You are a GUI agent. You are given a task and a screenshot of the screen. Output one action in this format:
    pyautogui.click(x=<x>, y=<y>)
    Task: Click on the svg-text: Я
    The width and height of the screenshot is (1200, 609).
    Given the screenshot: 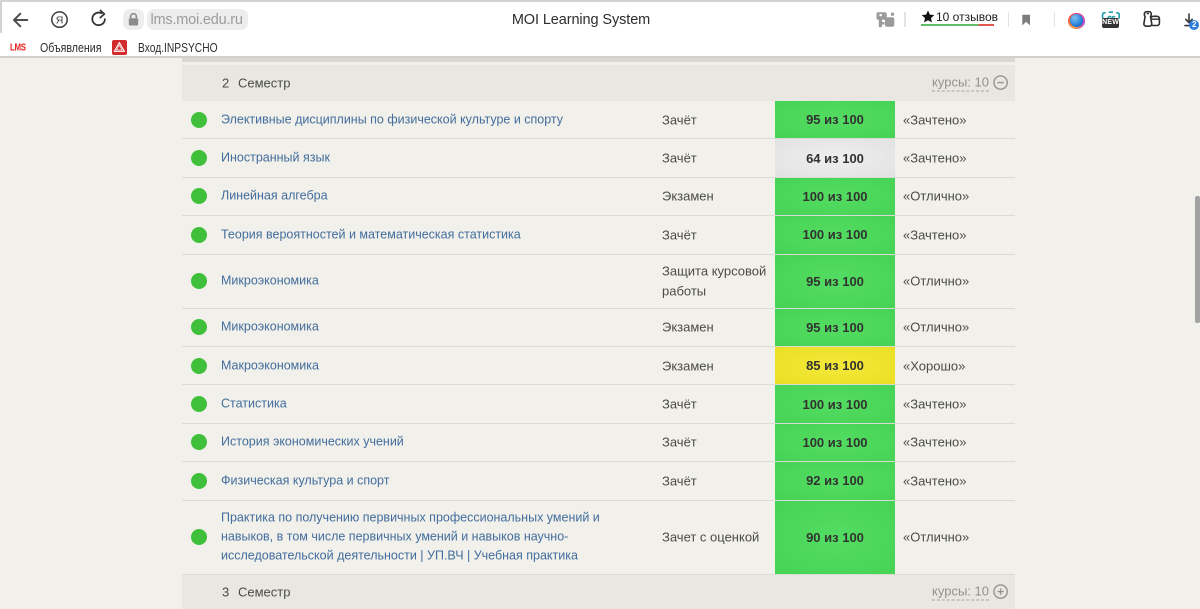 What is the action you would take?
    pyautogui.click(x=60, y=20)
    